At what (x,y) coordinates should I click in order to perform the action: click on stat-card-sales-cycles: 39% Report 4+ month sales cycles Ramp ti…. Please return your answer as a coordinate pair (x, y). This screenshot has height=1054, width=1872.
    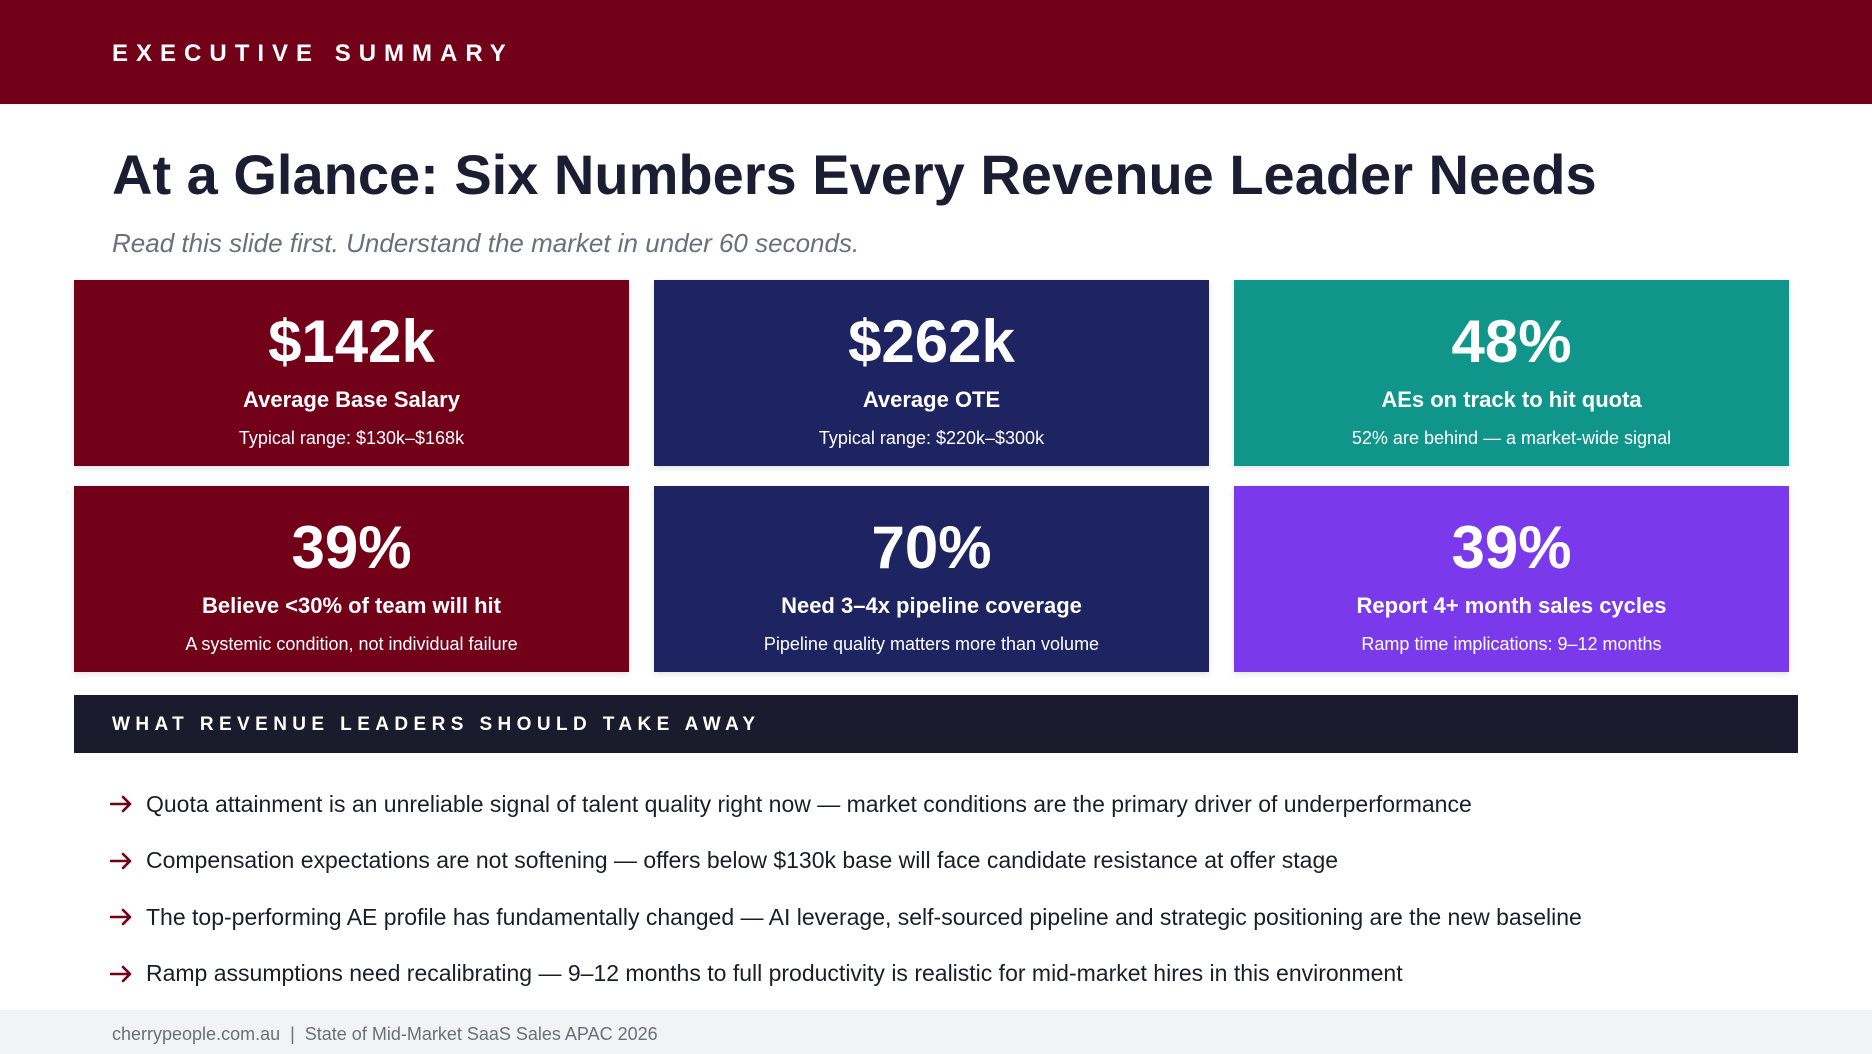
    Looking at the image, I should click on (1511, 579).